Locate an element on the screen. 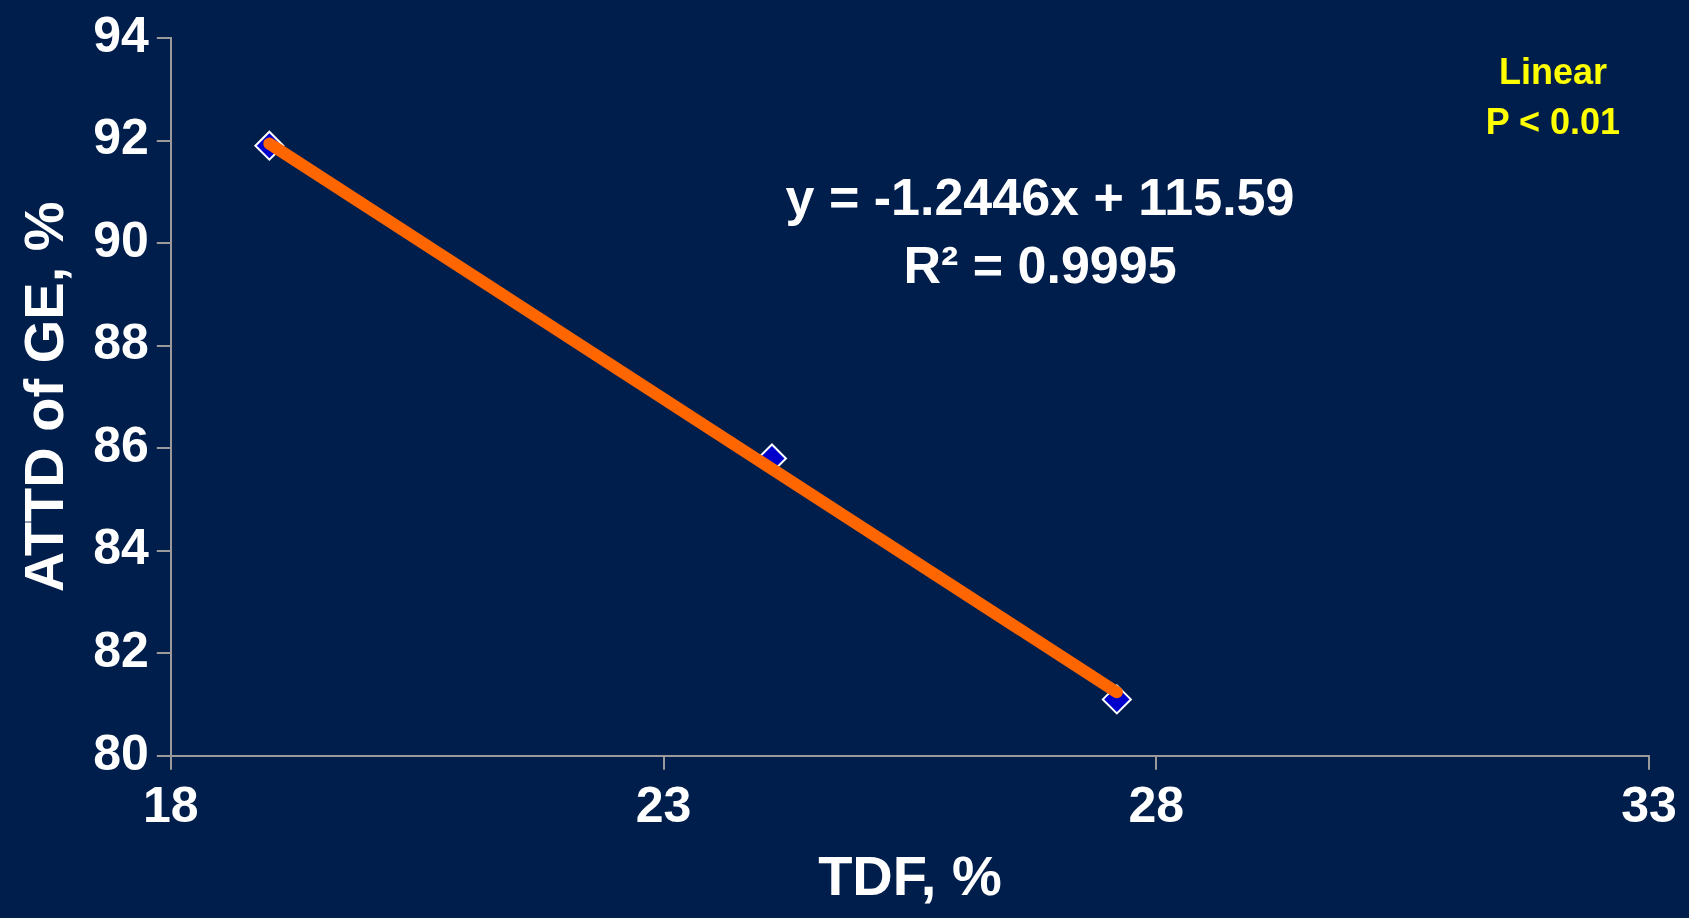  y-tick-label: 86 is located at coordinates (121, 444).